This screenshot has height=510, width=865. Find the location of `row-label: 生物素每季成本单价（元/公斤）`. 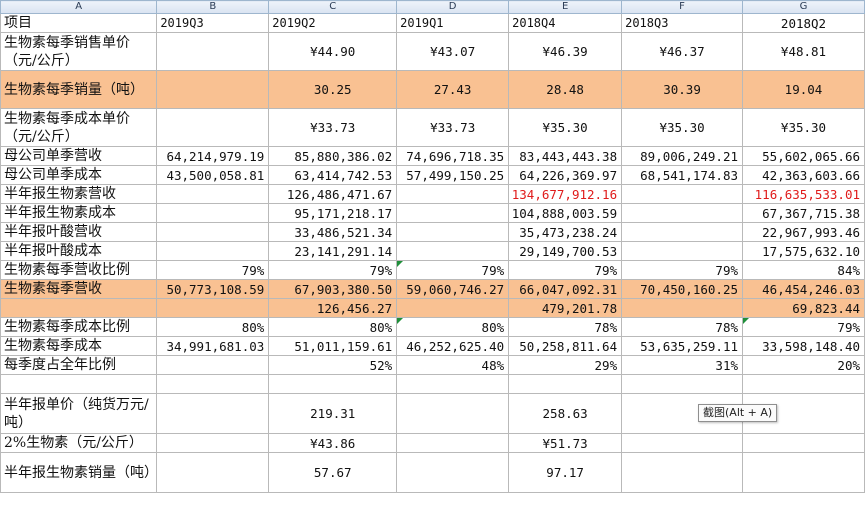

row-label: 生物素每季成本单价（元/公斤） is located at coordinates (79, 127).